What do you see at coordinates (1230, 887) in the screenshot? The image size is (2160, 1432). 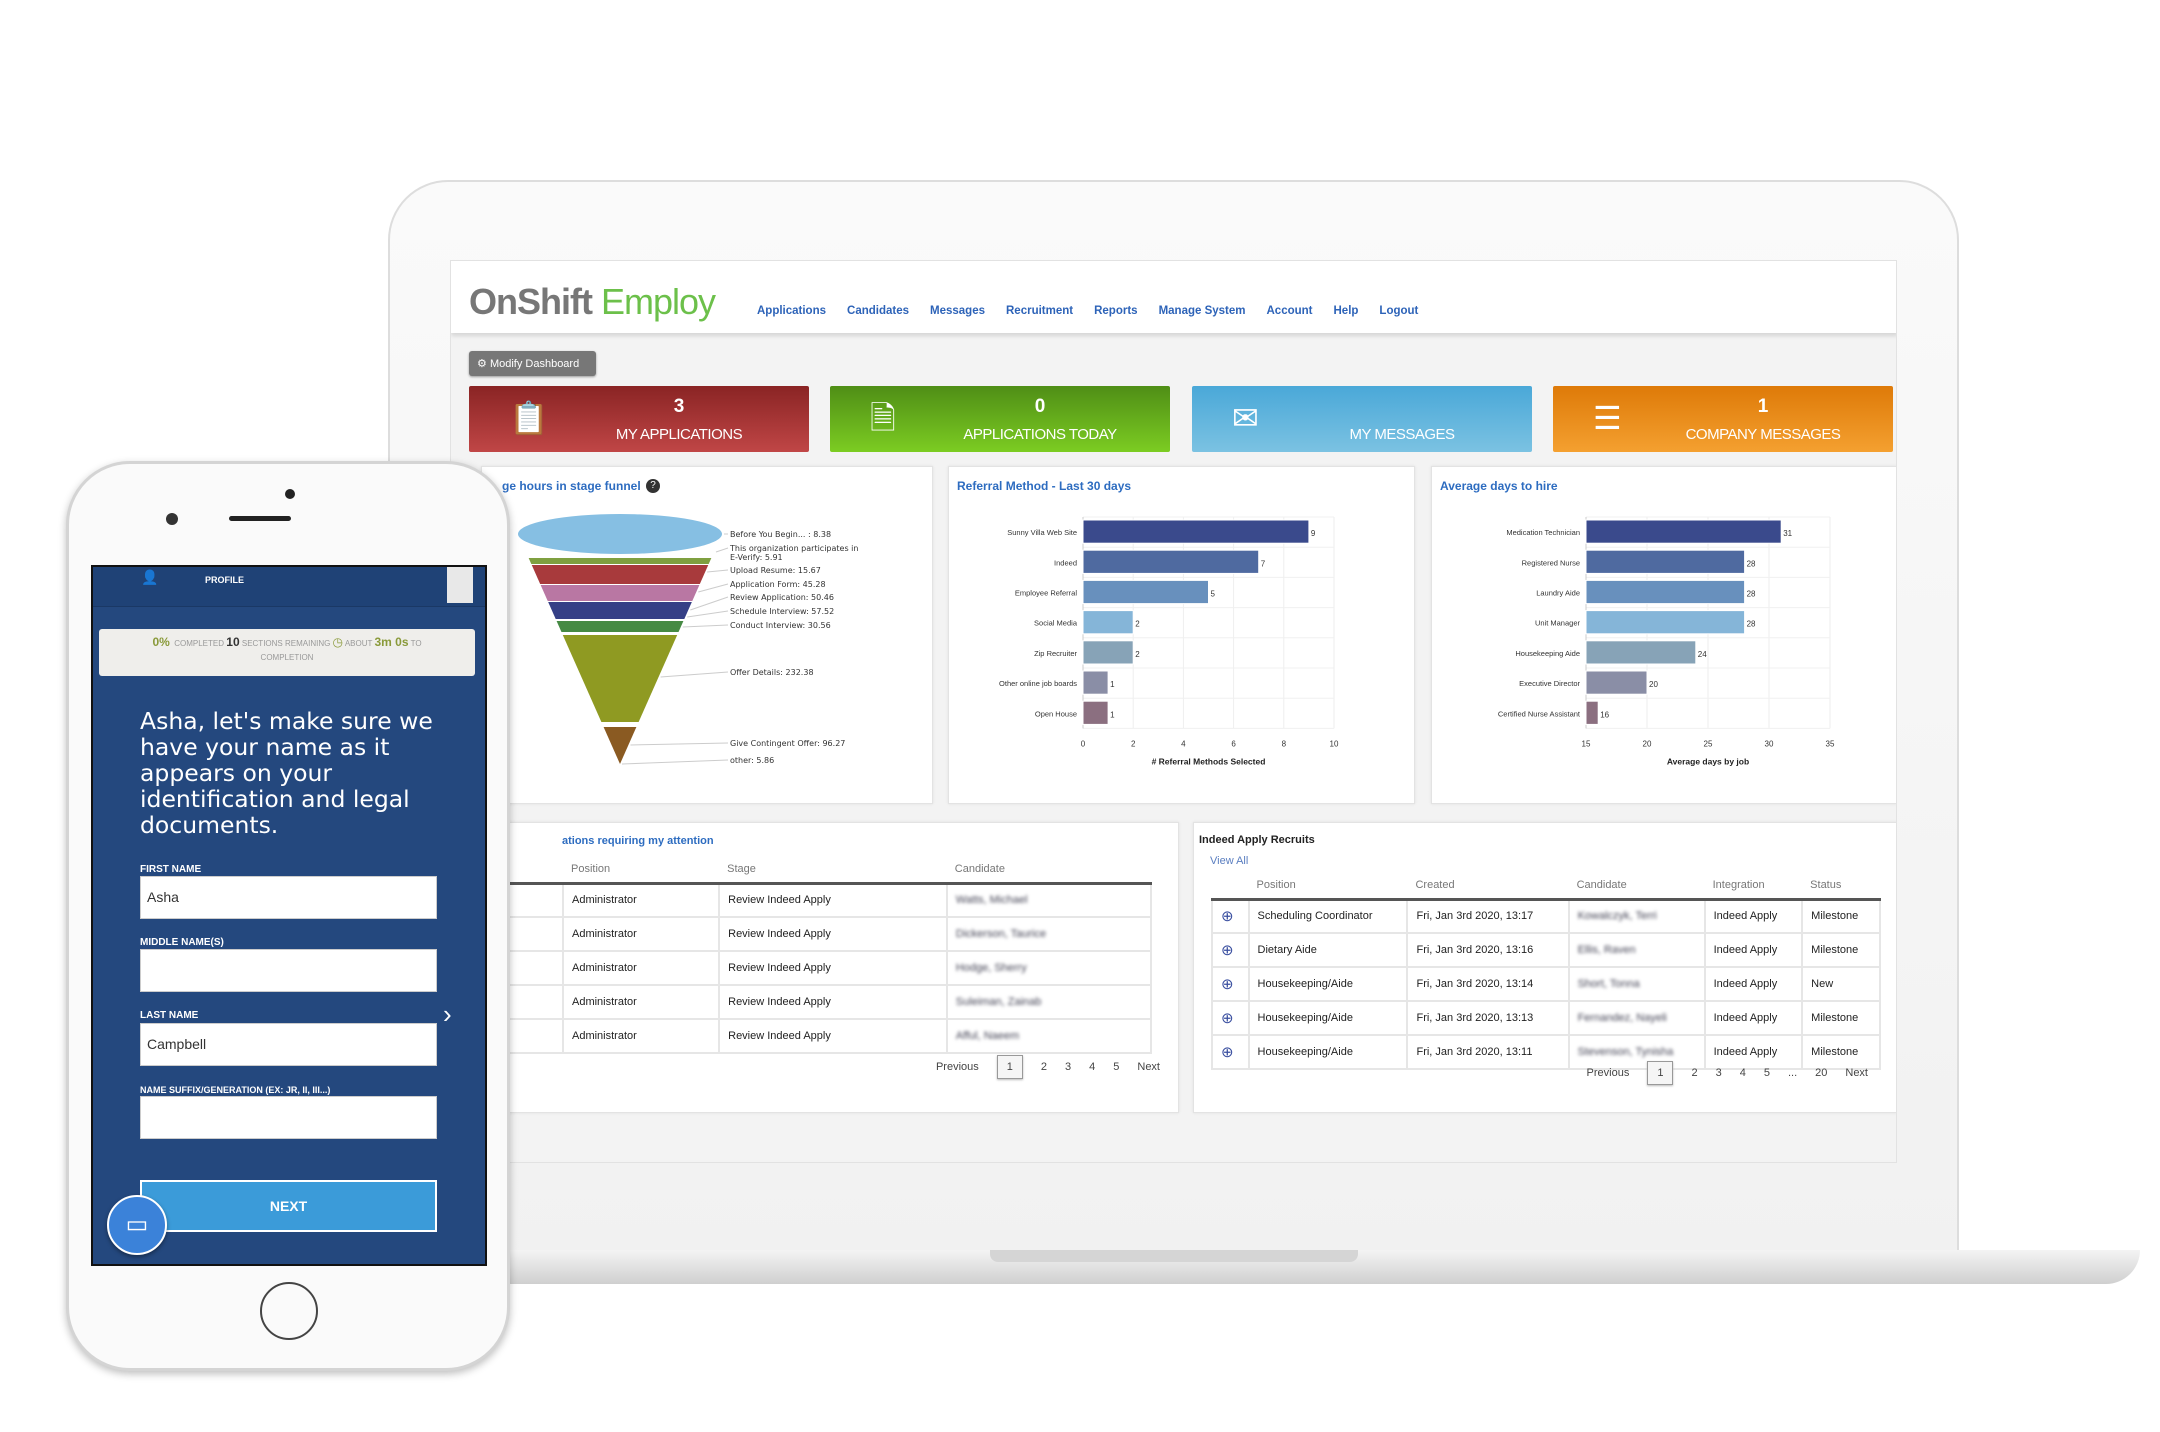 I see `column-header` at bounding box center [1230, 887].